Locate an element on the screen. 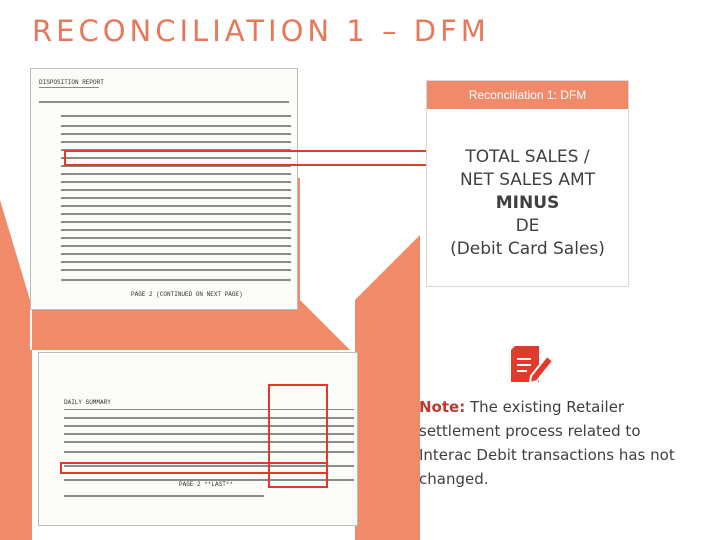 The width and height of the screenshot is (720, 540). panel-line-net-sales: NET SALES AMT is located at coordinates (527, 180).